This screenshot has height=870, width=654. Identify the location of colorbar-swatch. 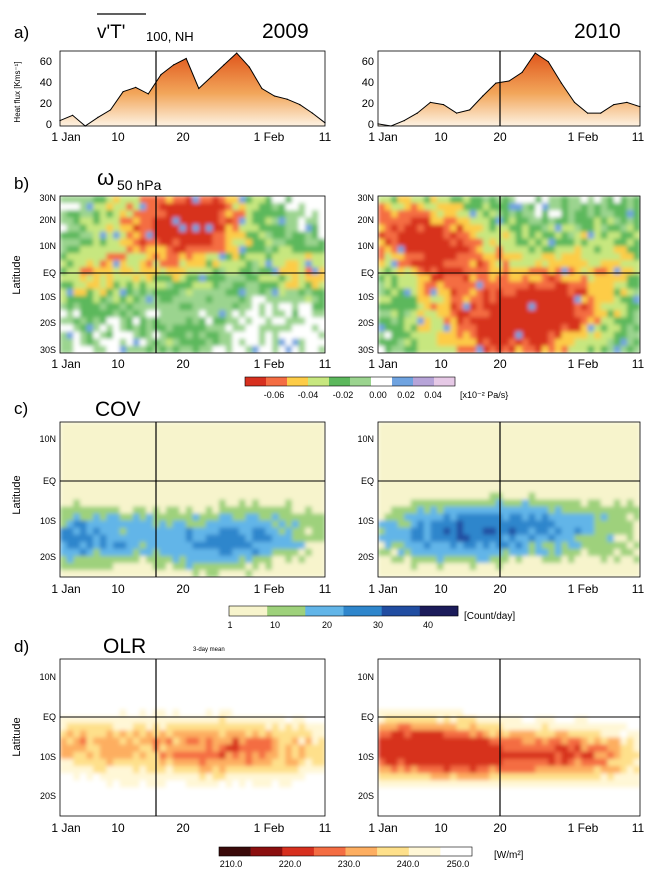
(362, 611).